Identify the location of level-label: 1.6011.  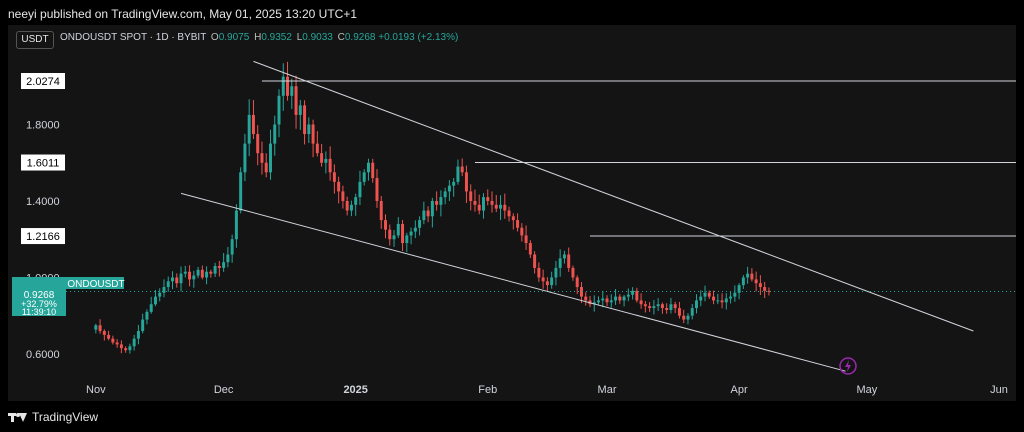
(43, 164).